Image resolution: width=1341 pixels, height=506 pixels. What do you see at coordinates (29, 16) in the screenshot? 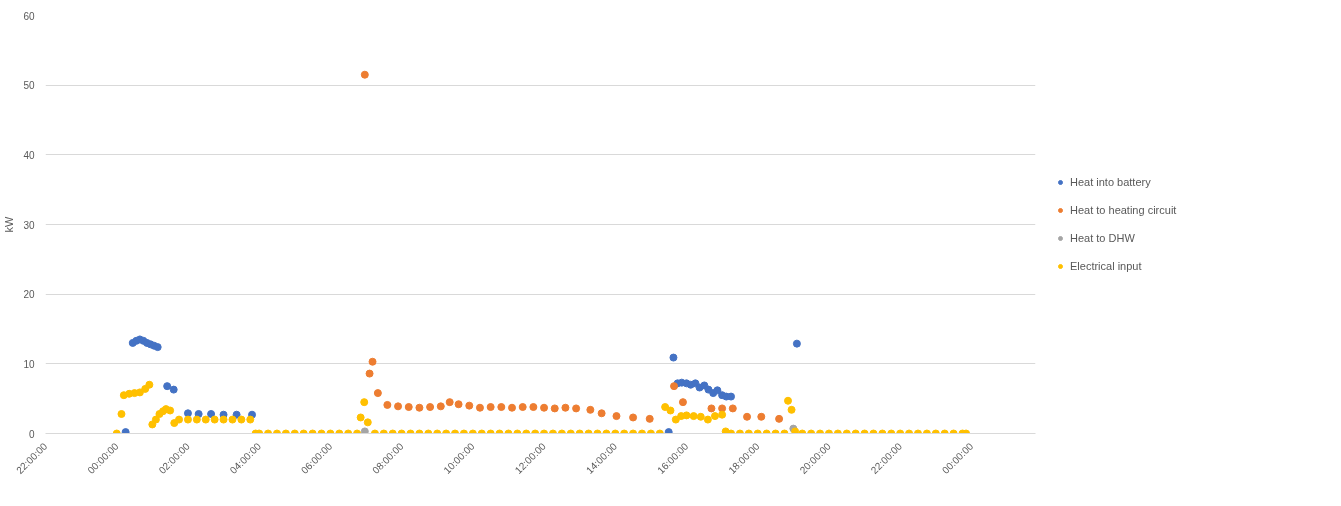
I see `y-tick-label: 60` at bounding box center [29, 16].